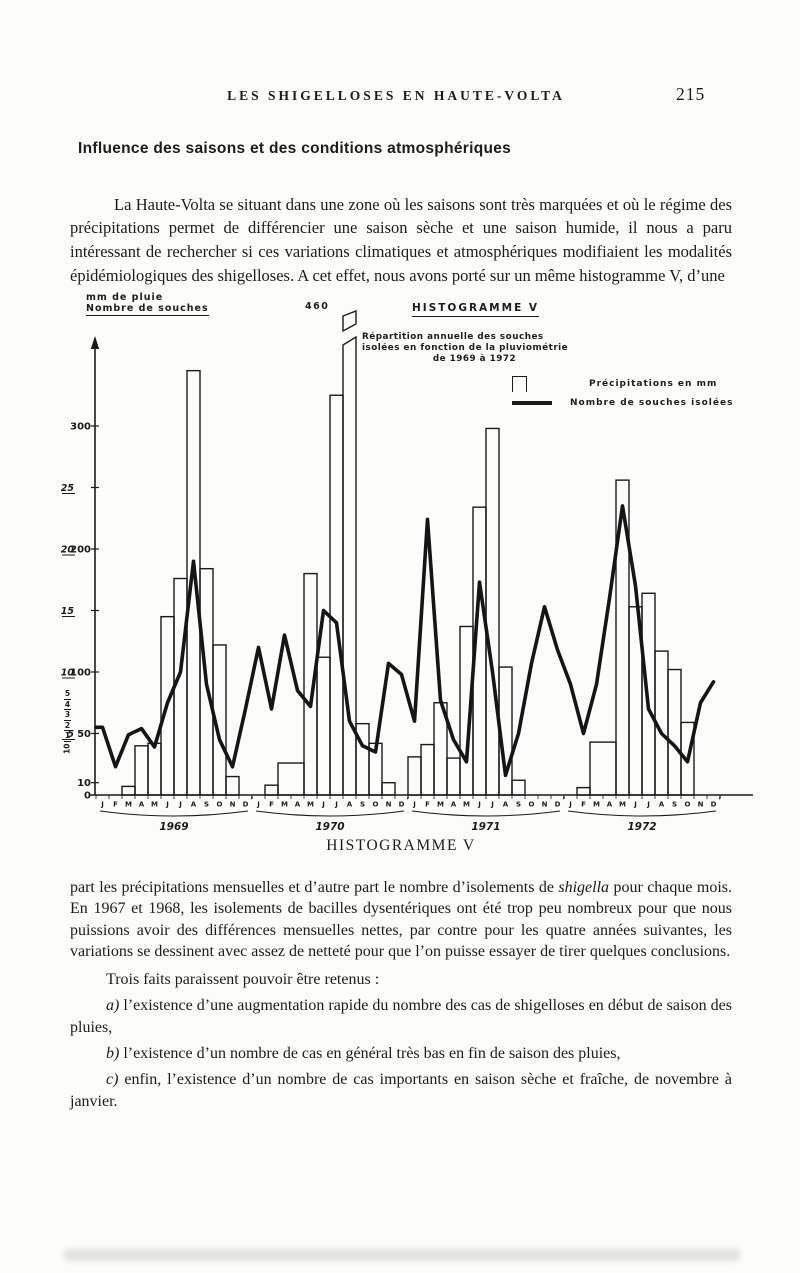 The image size is (800, 1273). What do you see at coordinates (317, 306) in the screenshot?
I see `clipped-bar-value-label: 460` at bounding box center [317, 306].